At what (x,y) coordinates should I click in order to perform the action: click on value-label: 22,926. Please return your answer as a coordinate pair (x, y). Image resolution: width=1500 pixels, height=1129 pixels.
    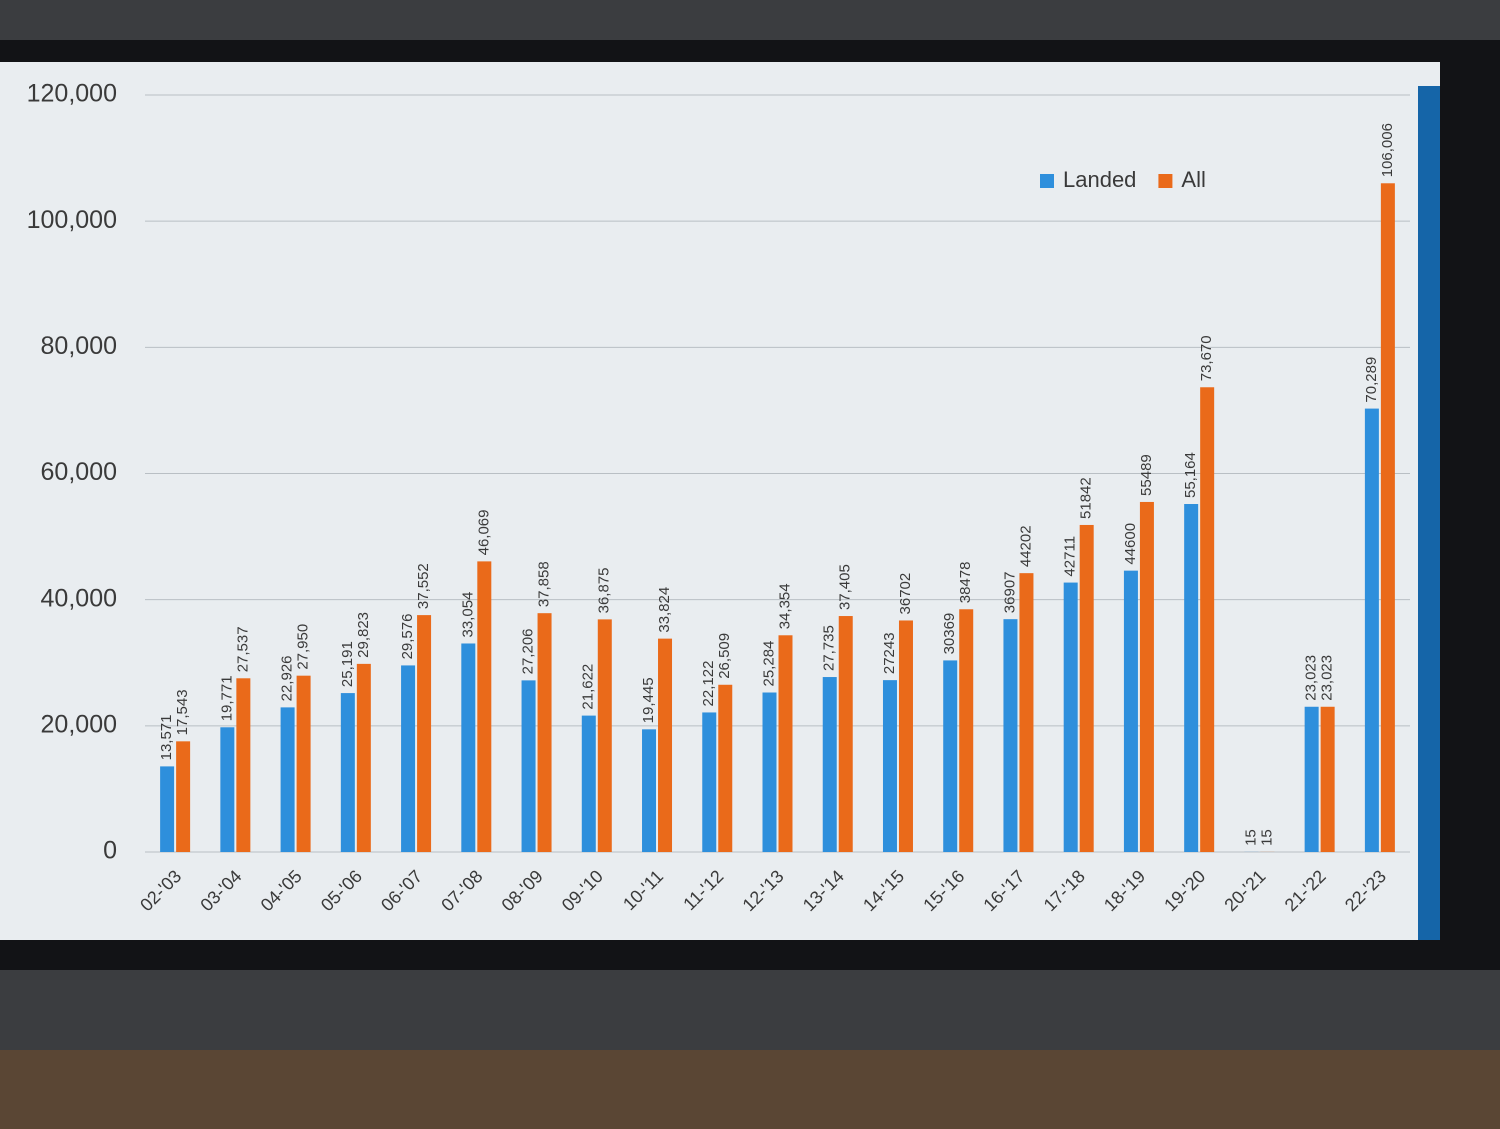
    Looking at the image, I should click on (287, 678).